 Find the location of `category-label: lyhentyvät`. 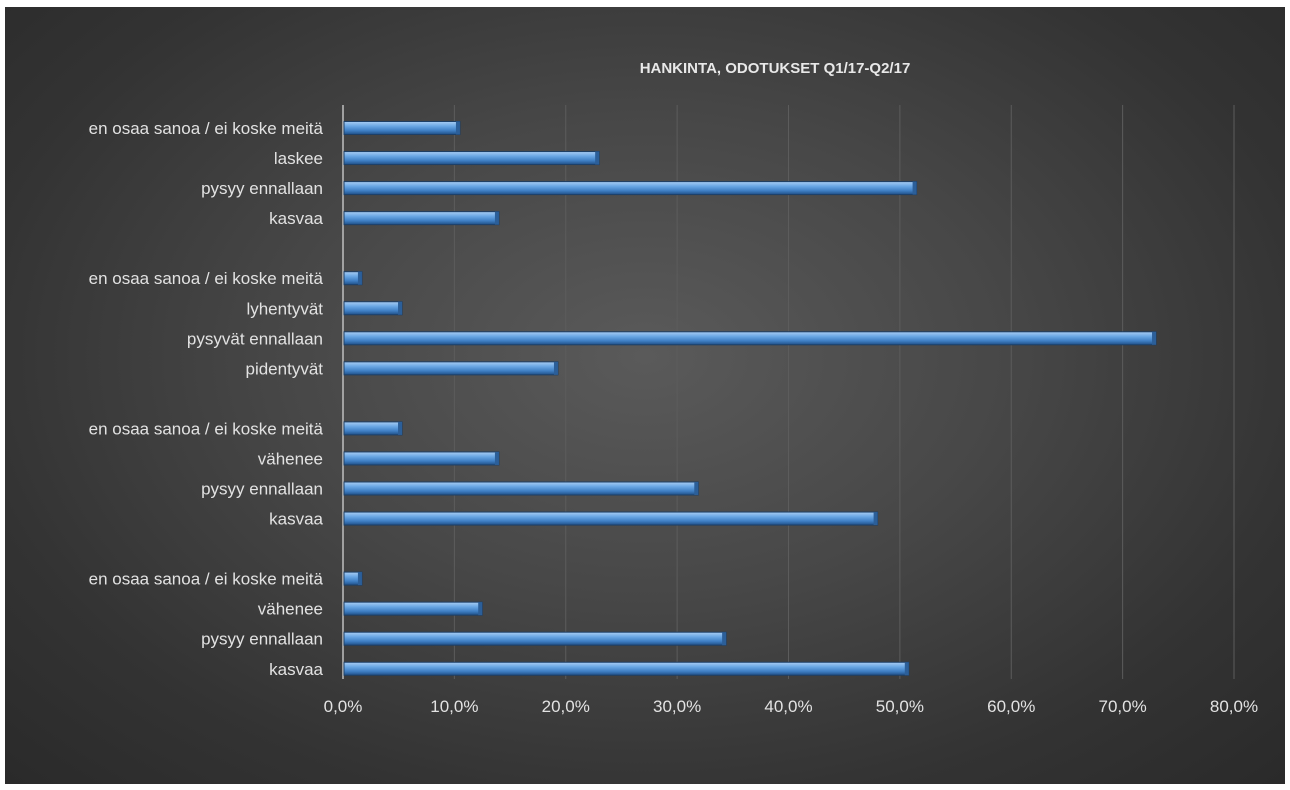

category-label: lyhentyvät is located at coordinates (284, 308).